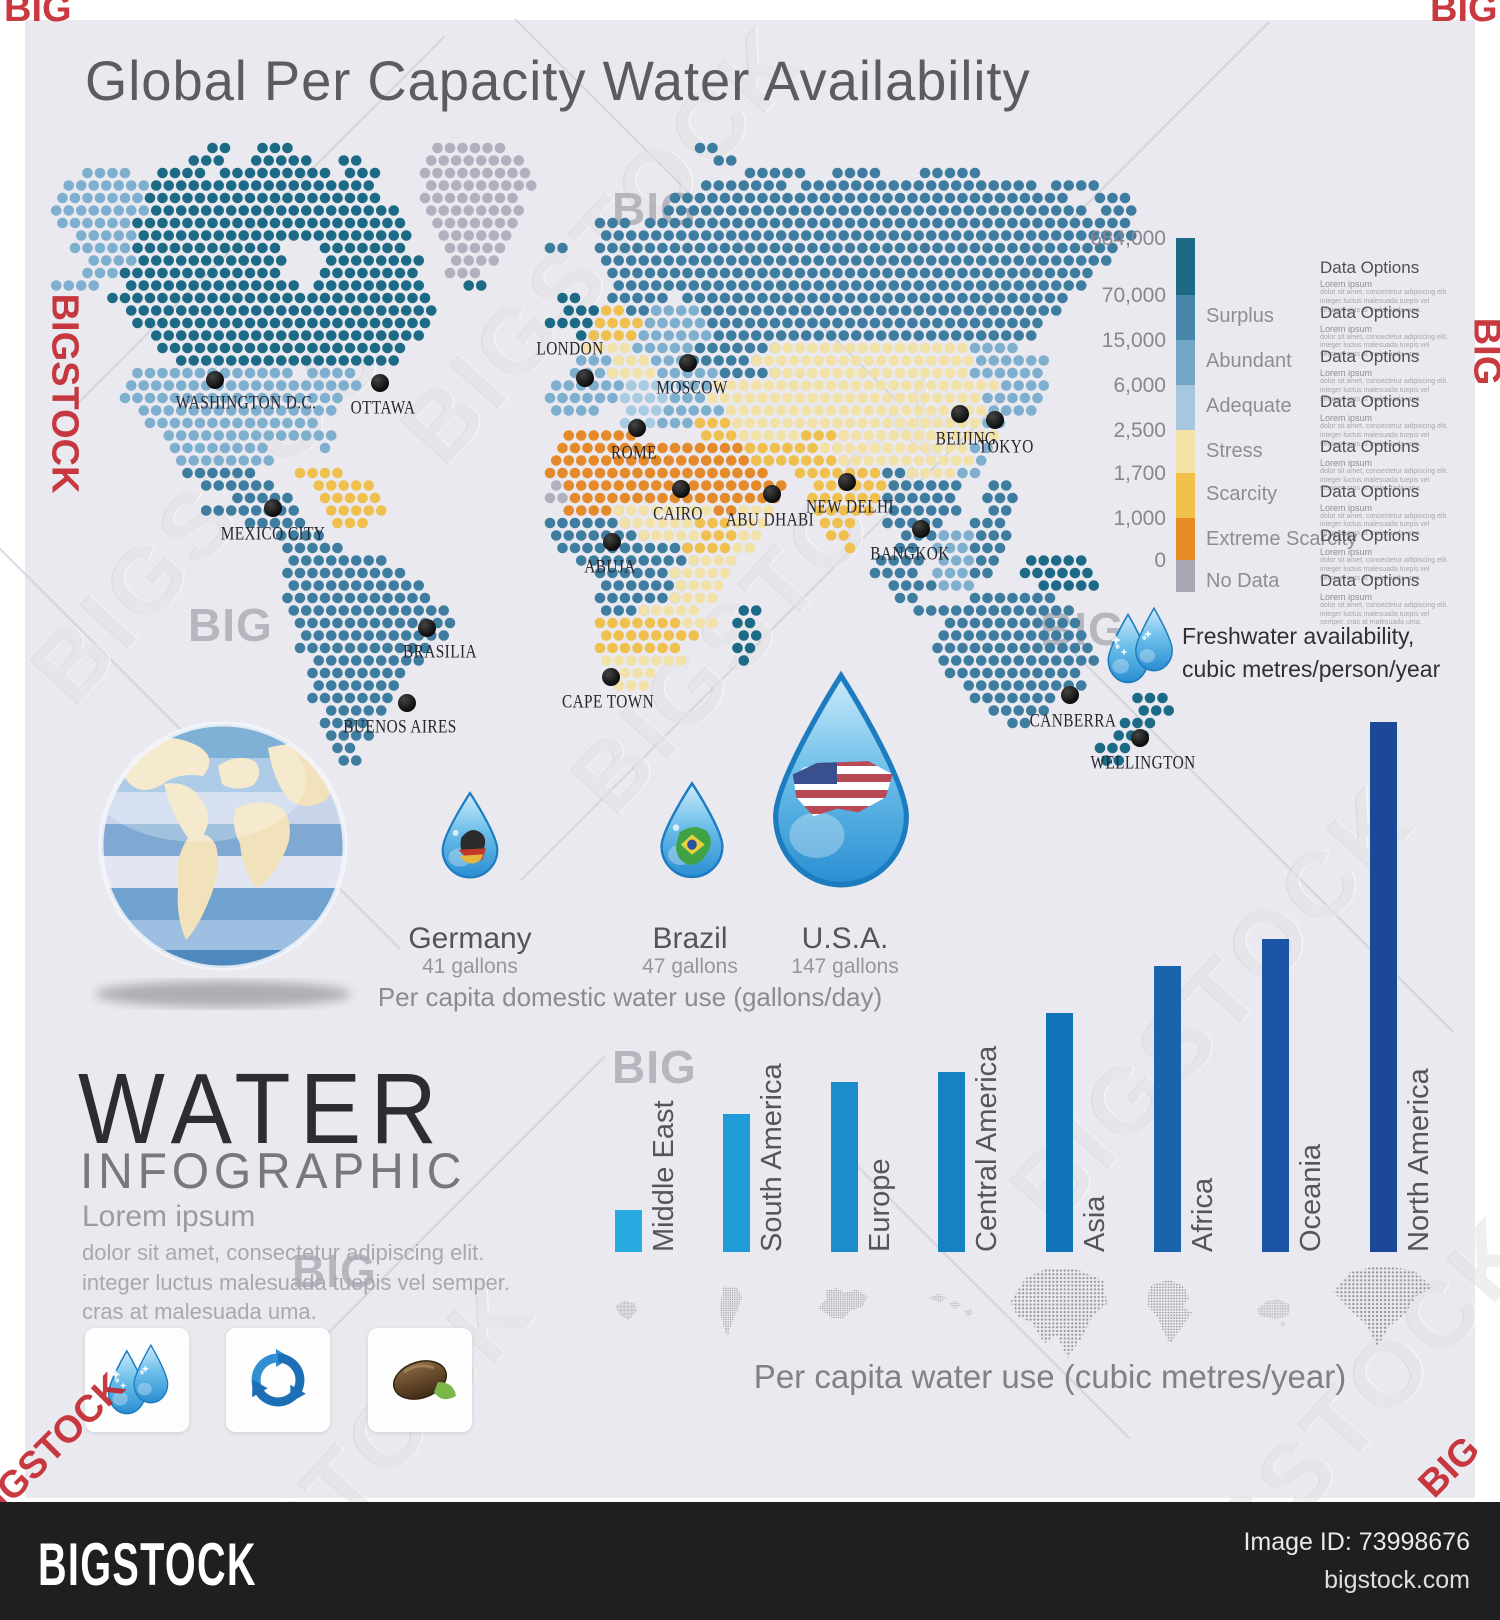 This screenshot has height=1620, width=1500. Describe the element at coordinates (611, 677) in the screenshot. I see `city-dot-cape-town` at that location.